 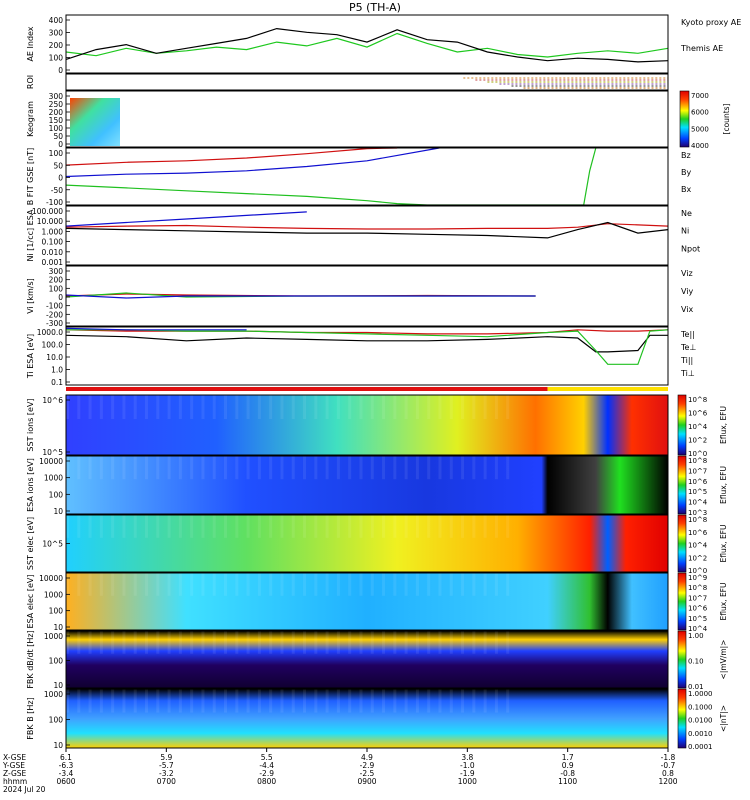 What do you see at coordinates (231, 156) in the screenshot?
I see `series-line-Bz` at bounding box center [231, 156].